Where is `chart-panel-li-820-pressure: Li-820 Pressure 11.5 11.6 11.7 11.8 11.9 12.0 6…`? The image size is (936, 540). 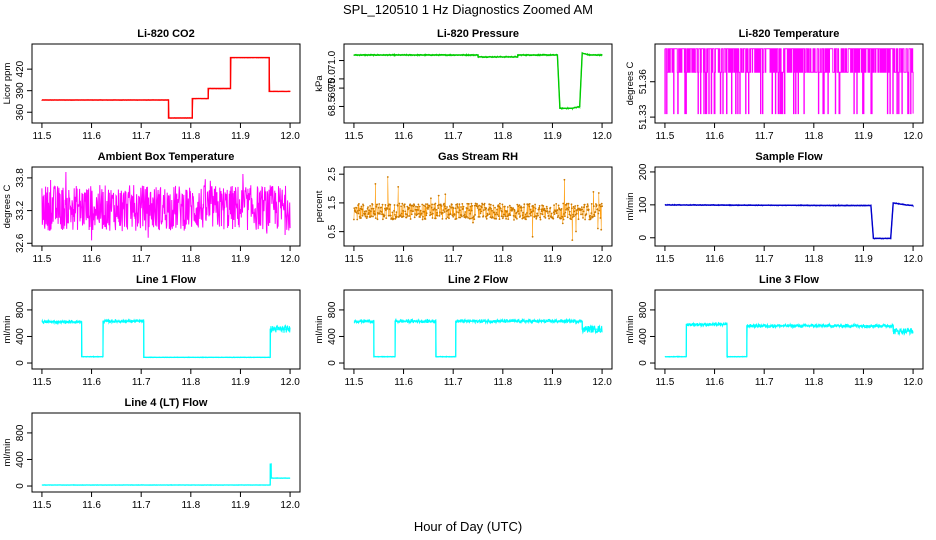 chart-panel-li-820-pressure: Li-820 Pressure 11.5 11.6 11.7 11.8 11.9 12.0 6… is located at coordinates (463, 85).